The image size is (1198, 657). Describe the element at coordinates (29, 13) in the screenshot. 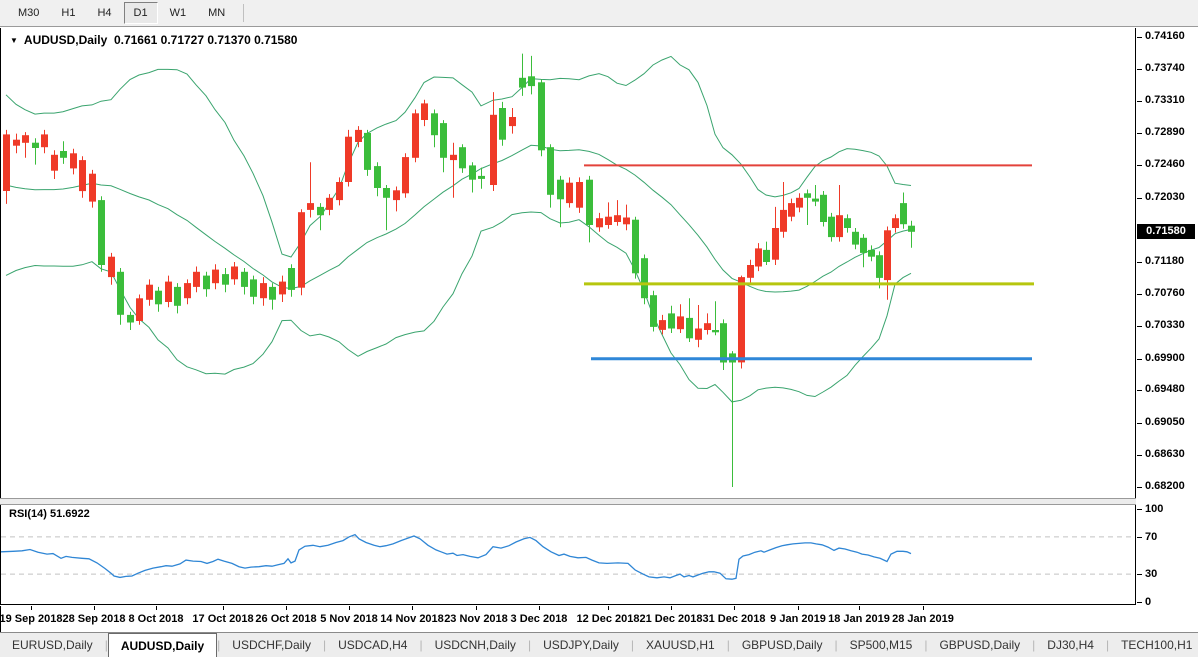

I see `timeframe-button-M30: M30` at that location.